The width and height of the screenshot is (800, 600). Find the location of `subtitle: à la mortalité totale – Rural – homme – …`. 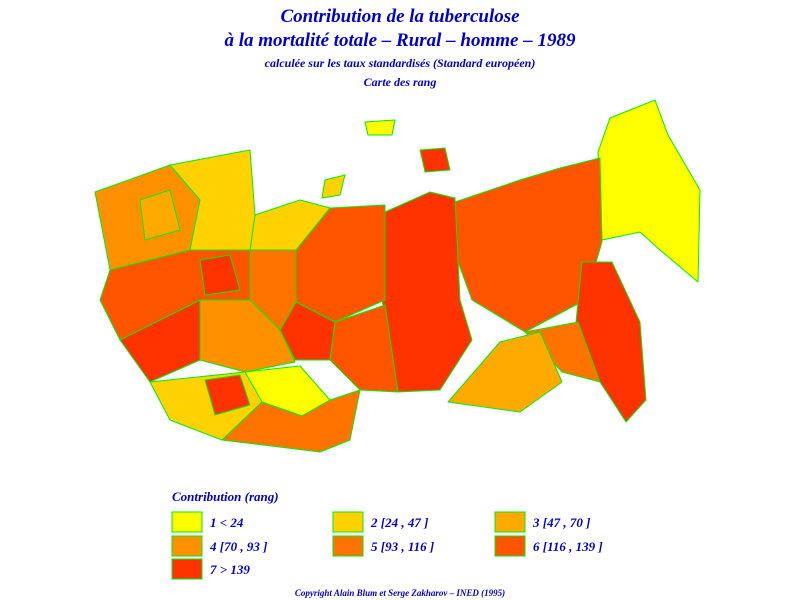

subtitle: à la mortalité totale – Rural – homme – … is located at coordinates (400, 40).